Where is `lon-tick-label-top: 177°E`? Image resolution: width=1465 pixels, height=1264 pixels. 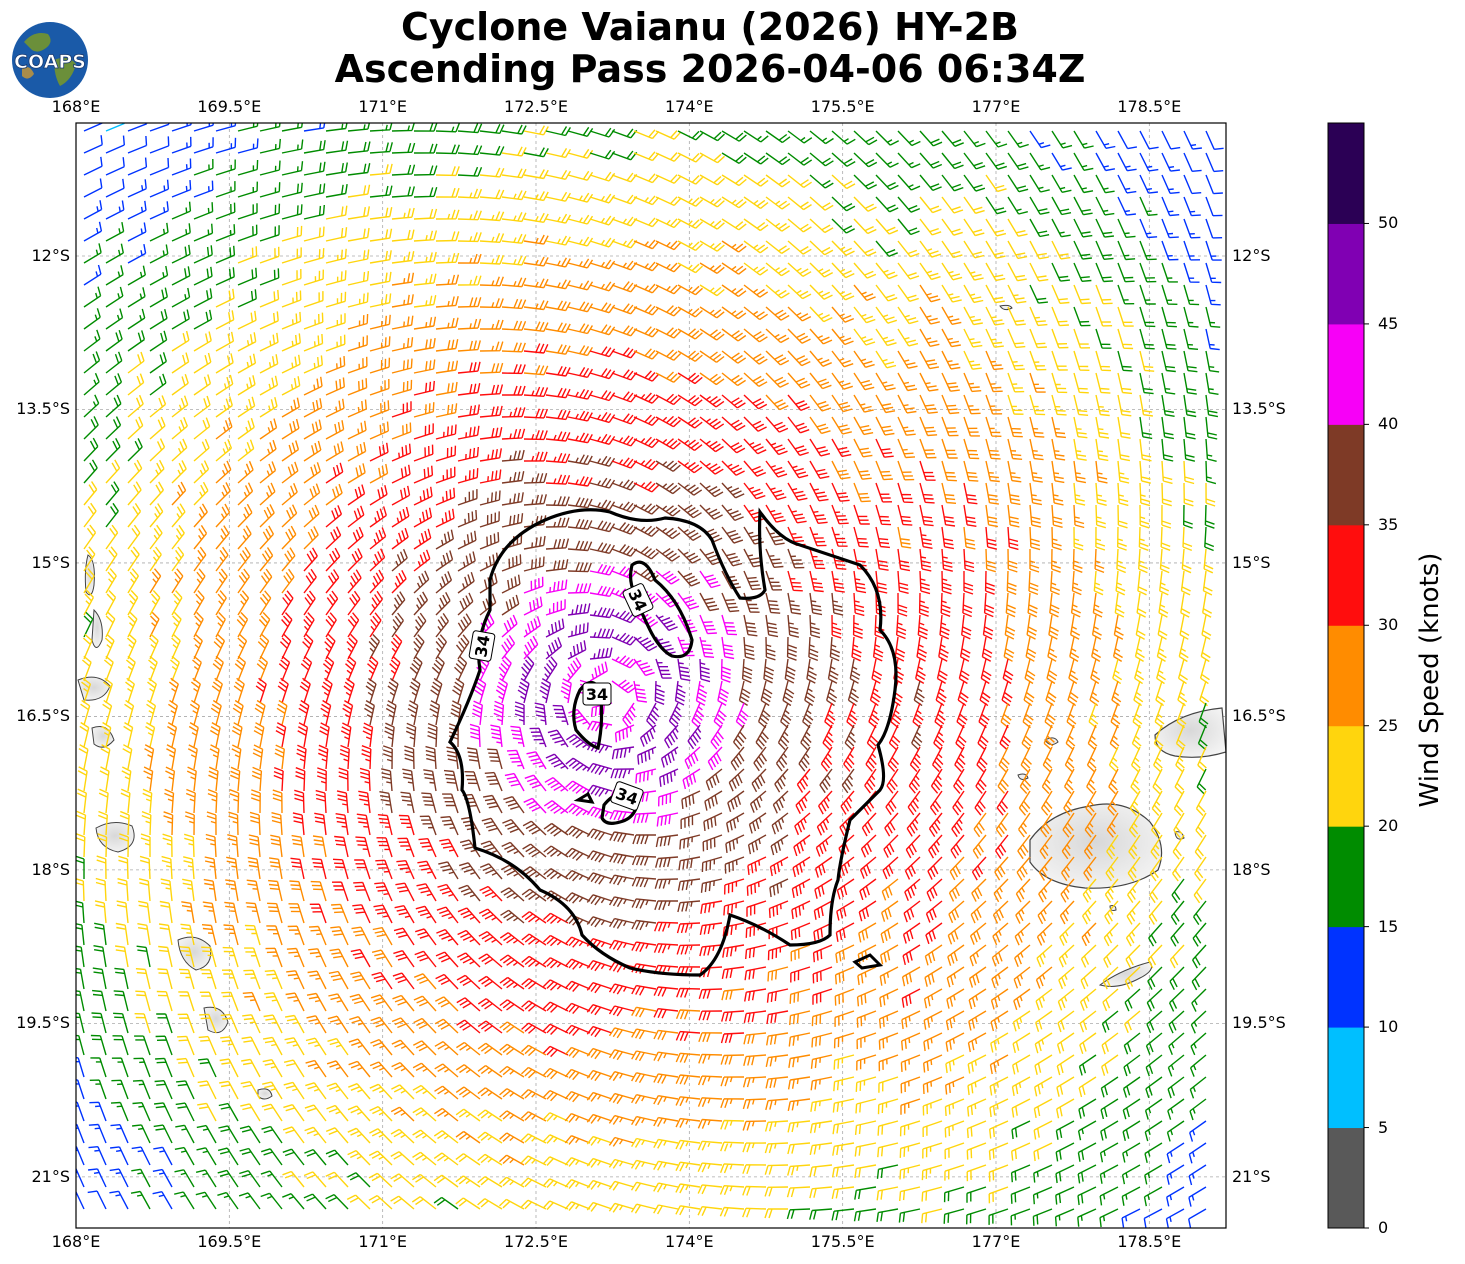
lon-tick-label-top: 177°E is located at coordinates (996, 106).